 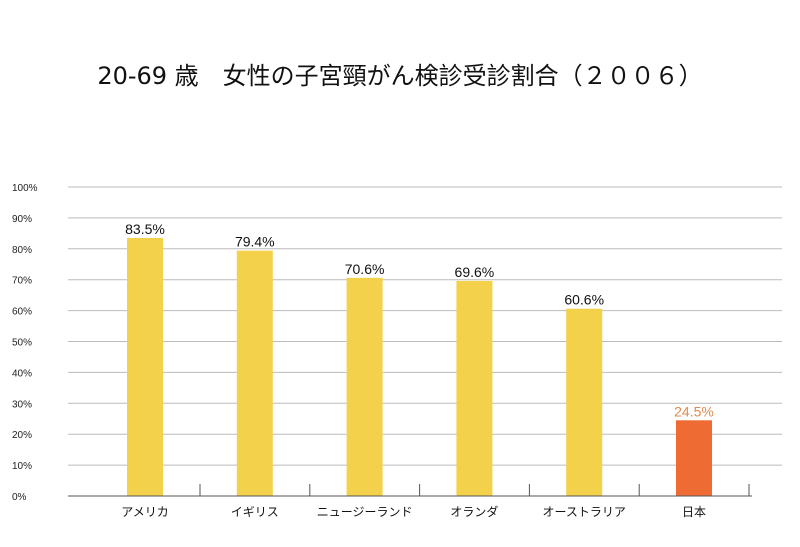 What do you see at coordinates (474, 511) in the screenshot?
I see `category-label: オランダ` at bounding box center [474, 511].